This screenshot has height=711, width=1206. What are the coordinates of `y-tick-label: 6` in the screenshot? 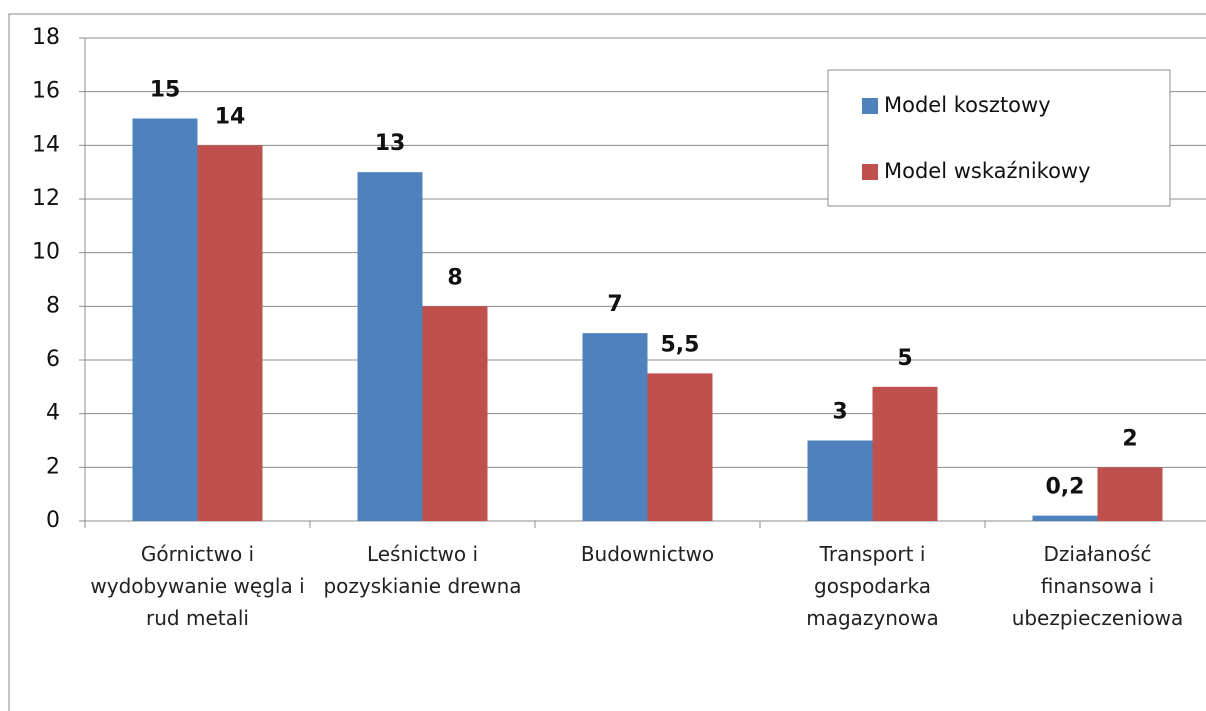 It's located at (53, 359).